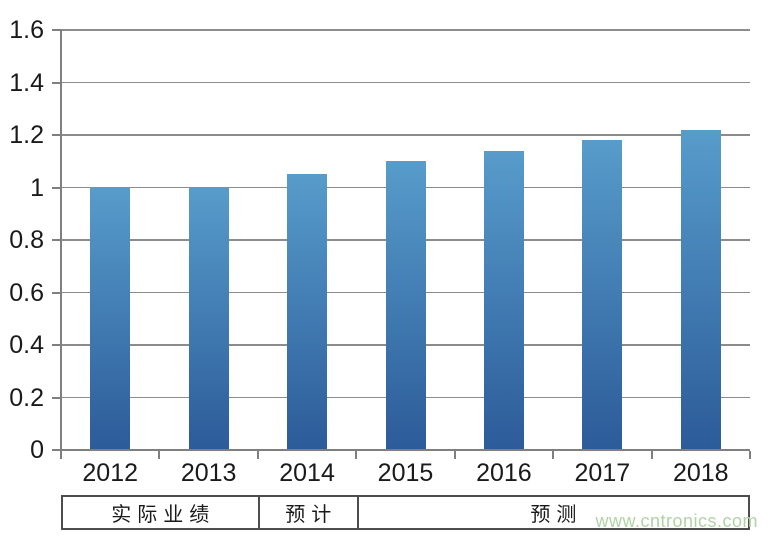 The height and width of the screenshot is (540, 778). Describe the element at coordinates (552, 512) in the screenshot. I see `annotation-cell-2: 预测` at that location.